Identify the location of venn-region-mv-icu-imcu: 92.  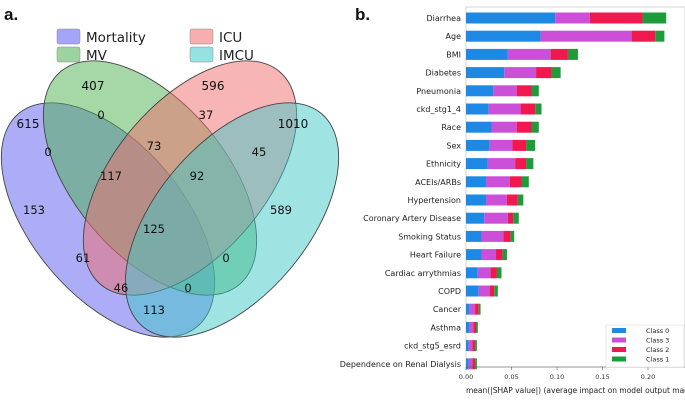
(197, 176).